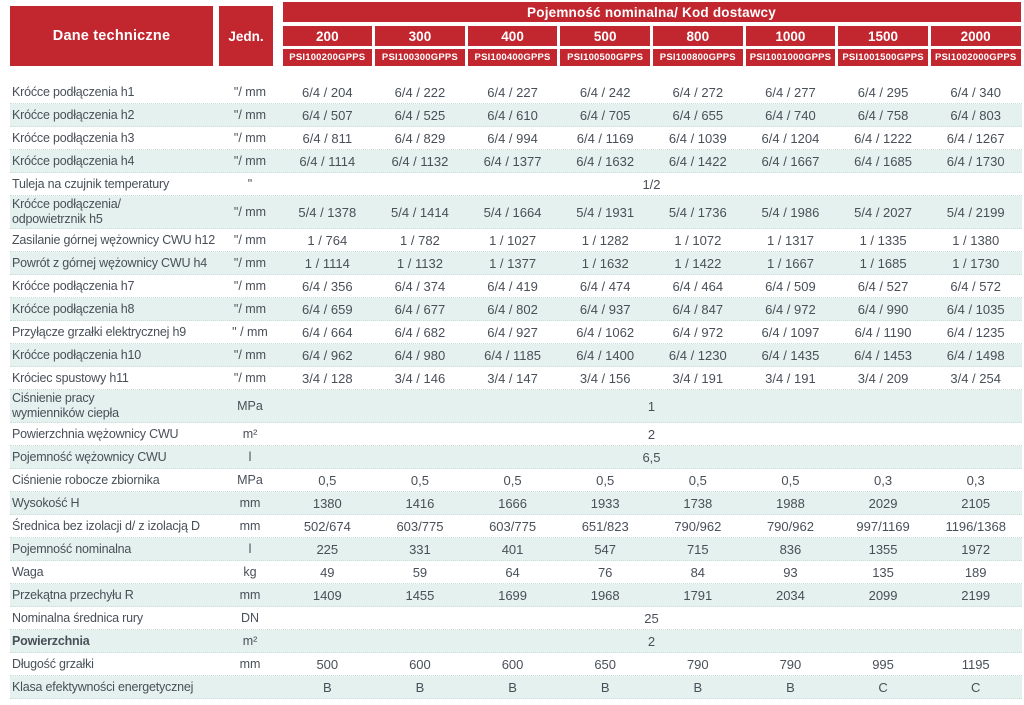 Image resolution: width=1024 pixels, height=705 pixels. I want to click on table-row: Waga kg 49 59 64 76 84 93 135 189, so click(516, 572).